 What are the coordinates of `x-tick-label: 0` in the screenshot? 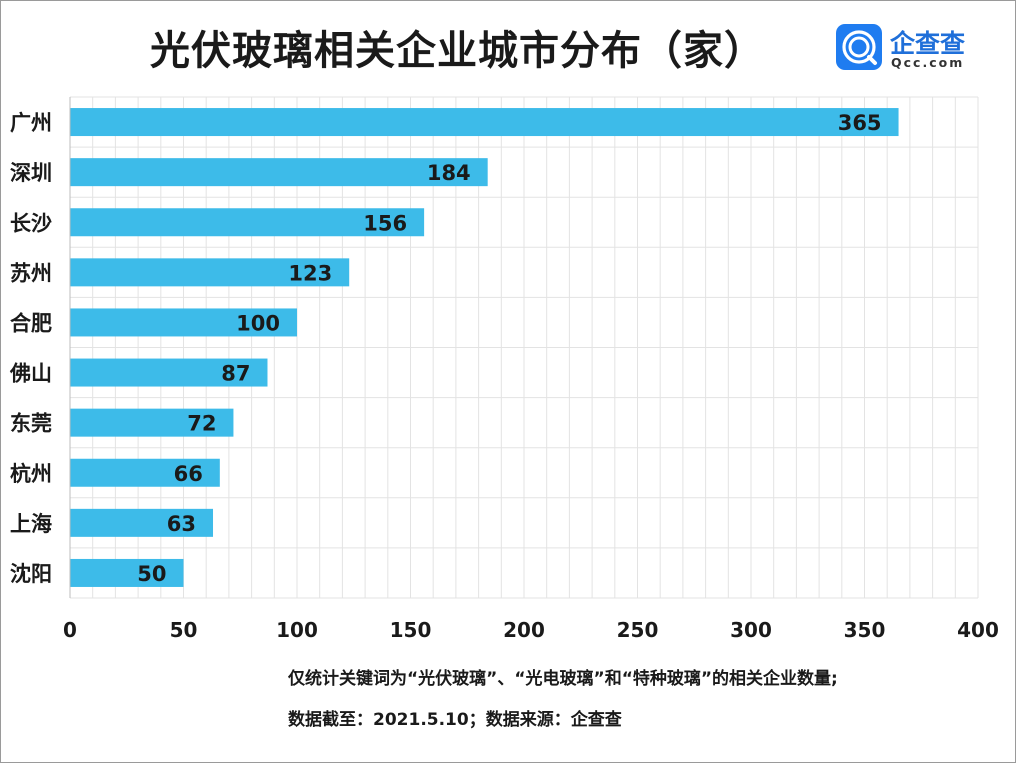 It's located at (70, 630).